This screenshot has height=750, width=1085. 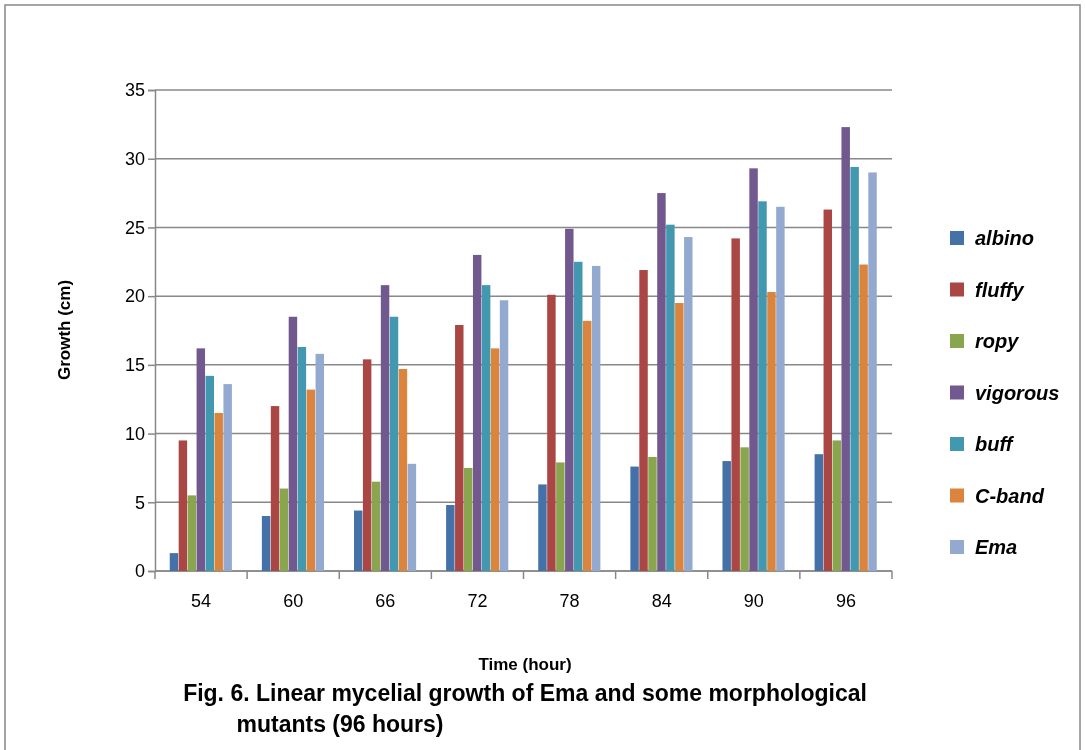 What do you see at coordinates (1010, 495) in the screenshot?
I see `legend-label: C-band` at bounding box center [1010, 495].